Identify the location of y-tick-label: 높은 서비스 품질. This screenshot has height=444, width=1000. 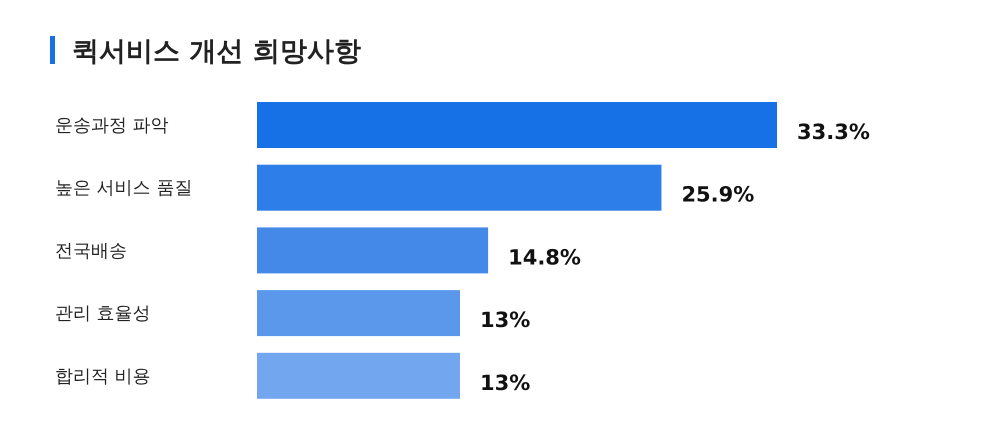
(123, 188).